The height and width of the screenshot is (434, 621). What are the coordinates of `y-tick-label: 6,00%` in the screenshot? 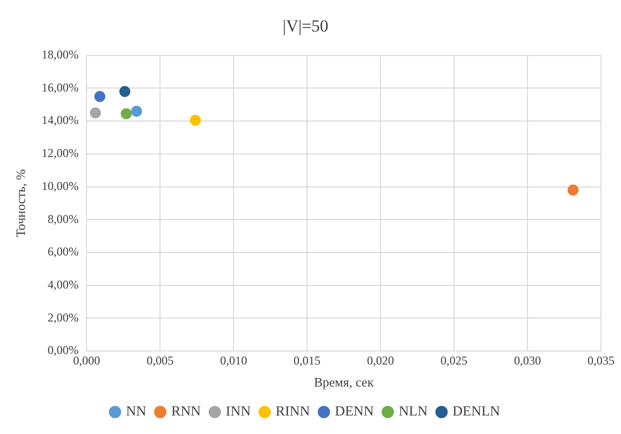 It's located at (63, 251).